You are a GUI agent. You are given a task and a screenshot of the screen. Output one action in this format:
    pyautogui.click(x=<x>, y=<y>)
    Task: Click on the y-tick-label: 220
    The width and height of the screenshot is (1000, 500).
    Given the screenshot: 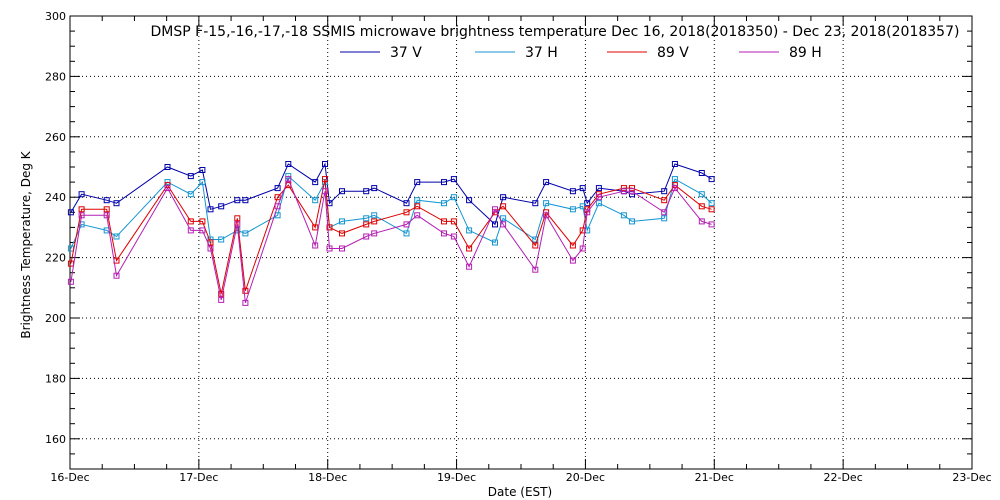 What is the action you would take?
    pyautogui.click(x=55, y=258)
    